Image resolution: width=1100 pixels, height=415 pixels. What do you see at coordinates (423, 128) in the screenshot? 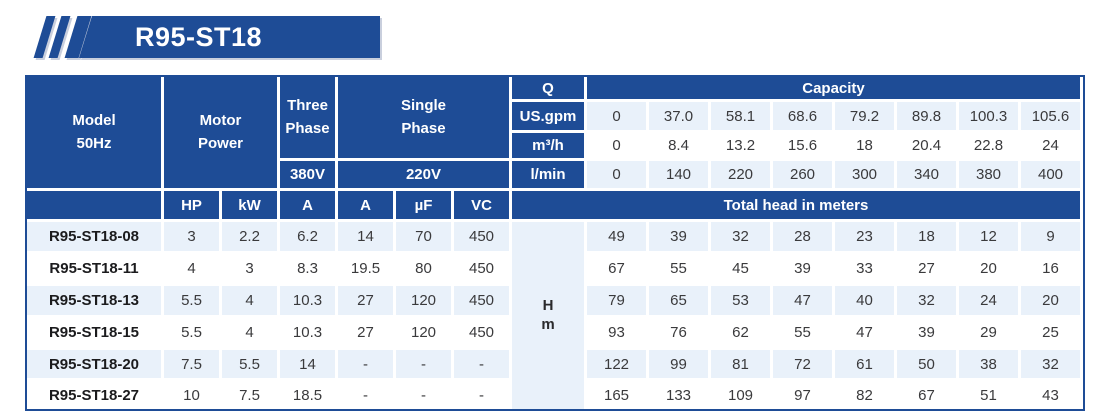
I see `single-phase-line2: Phase` at bounding box center [423, 128].